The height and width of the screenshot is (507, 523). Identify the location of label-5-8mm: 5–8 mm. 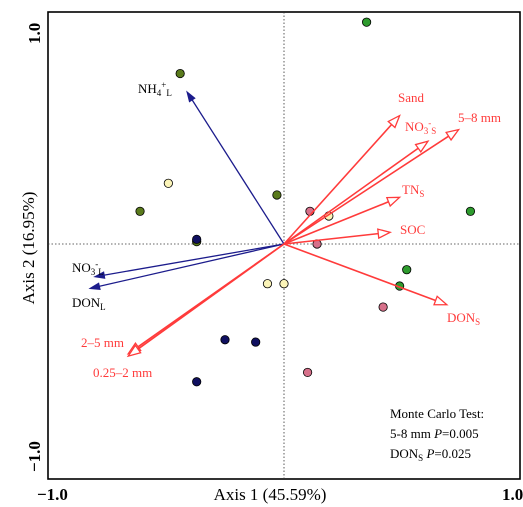
(479, 117).